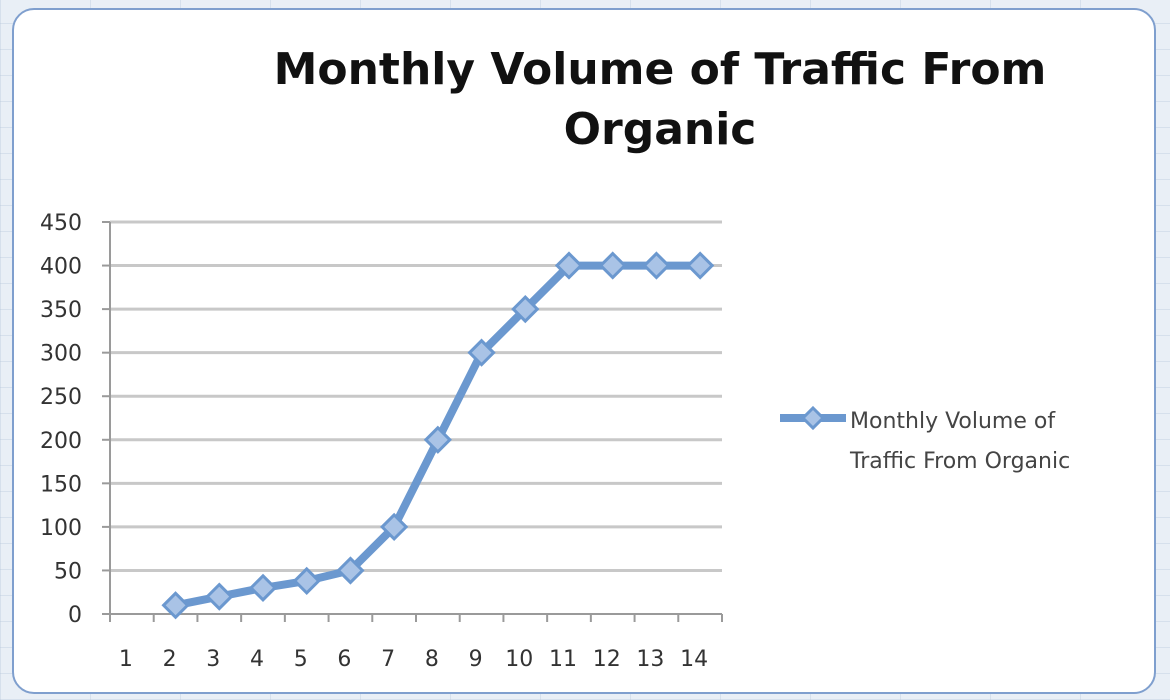  I want to click on y-tick-label-350: 350, so click(61, 310).